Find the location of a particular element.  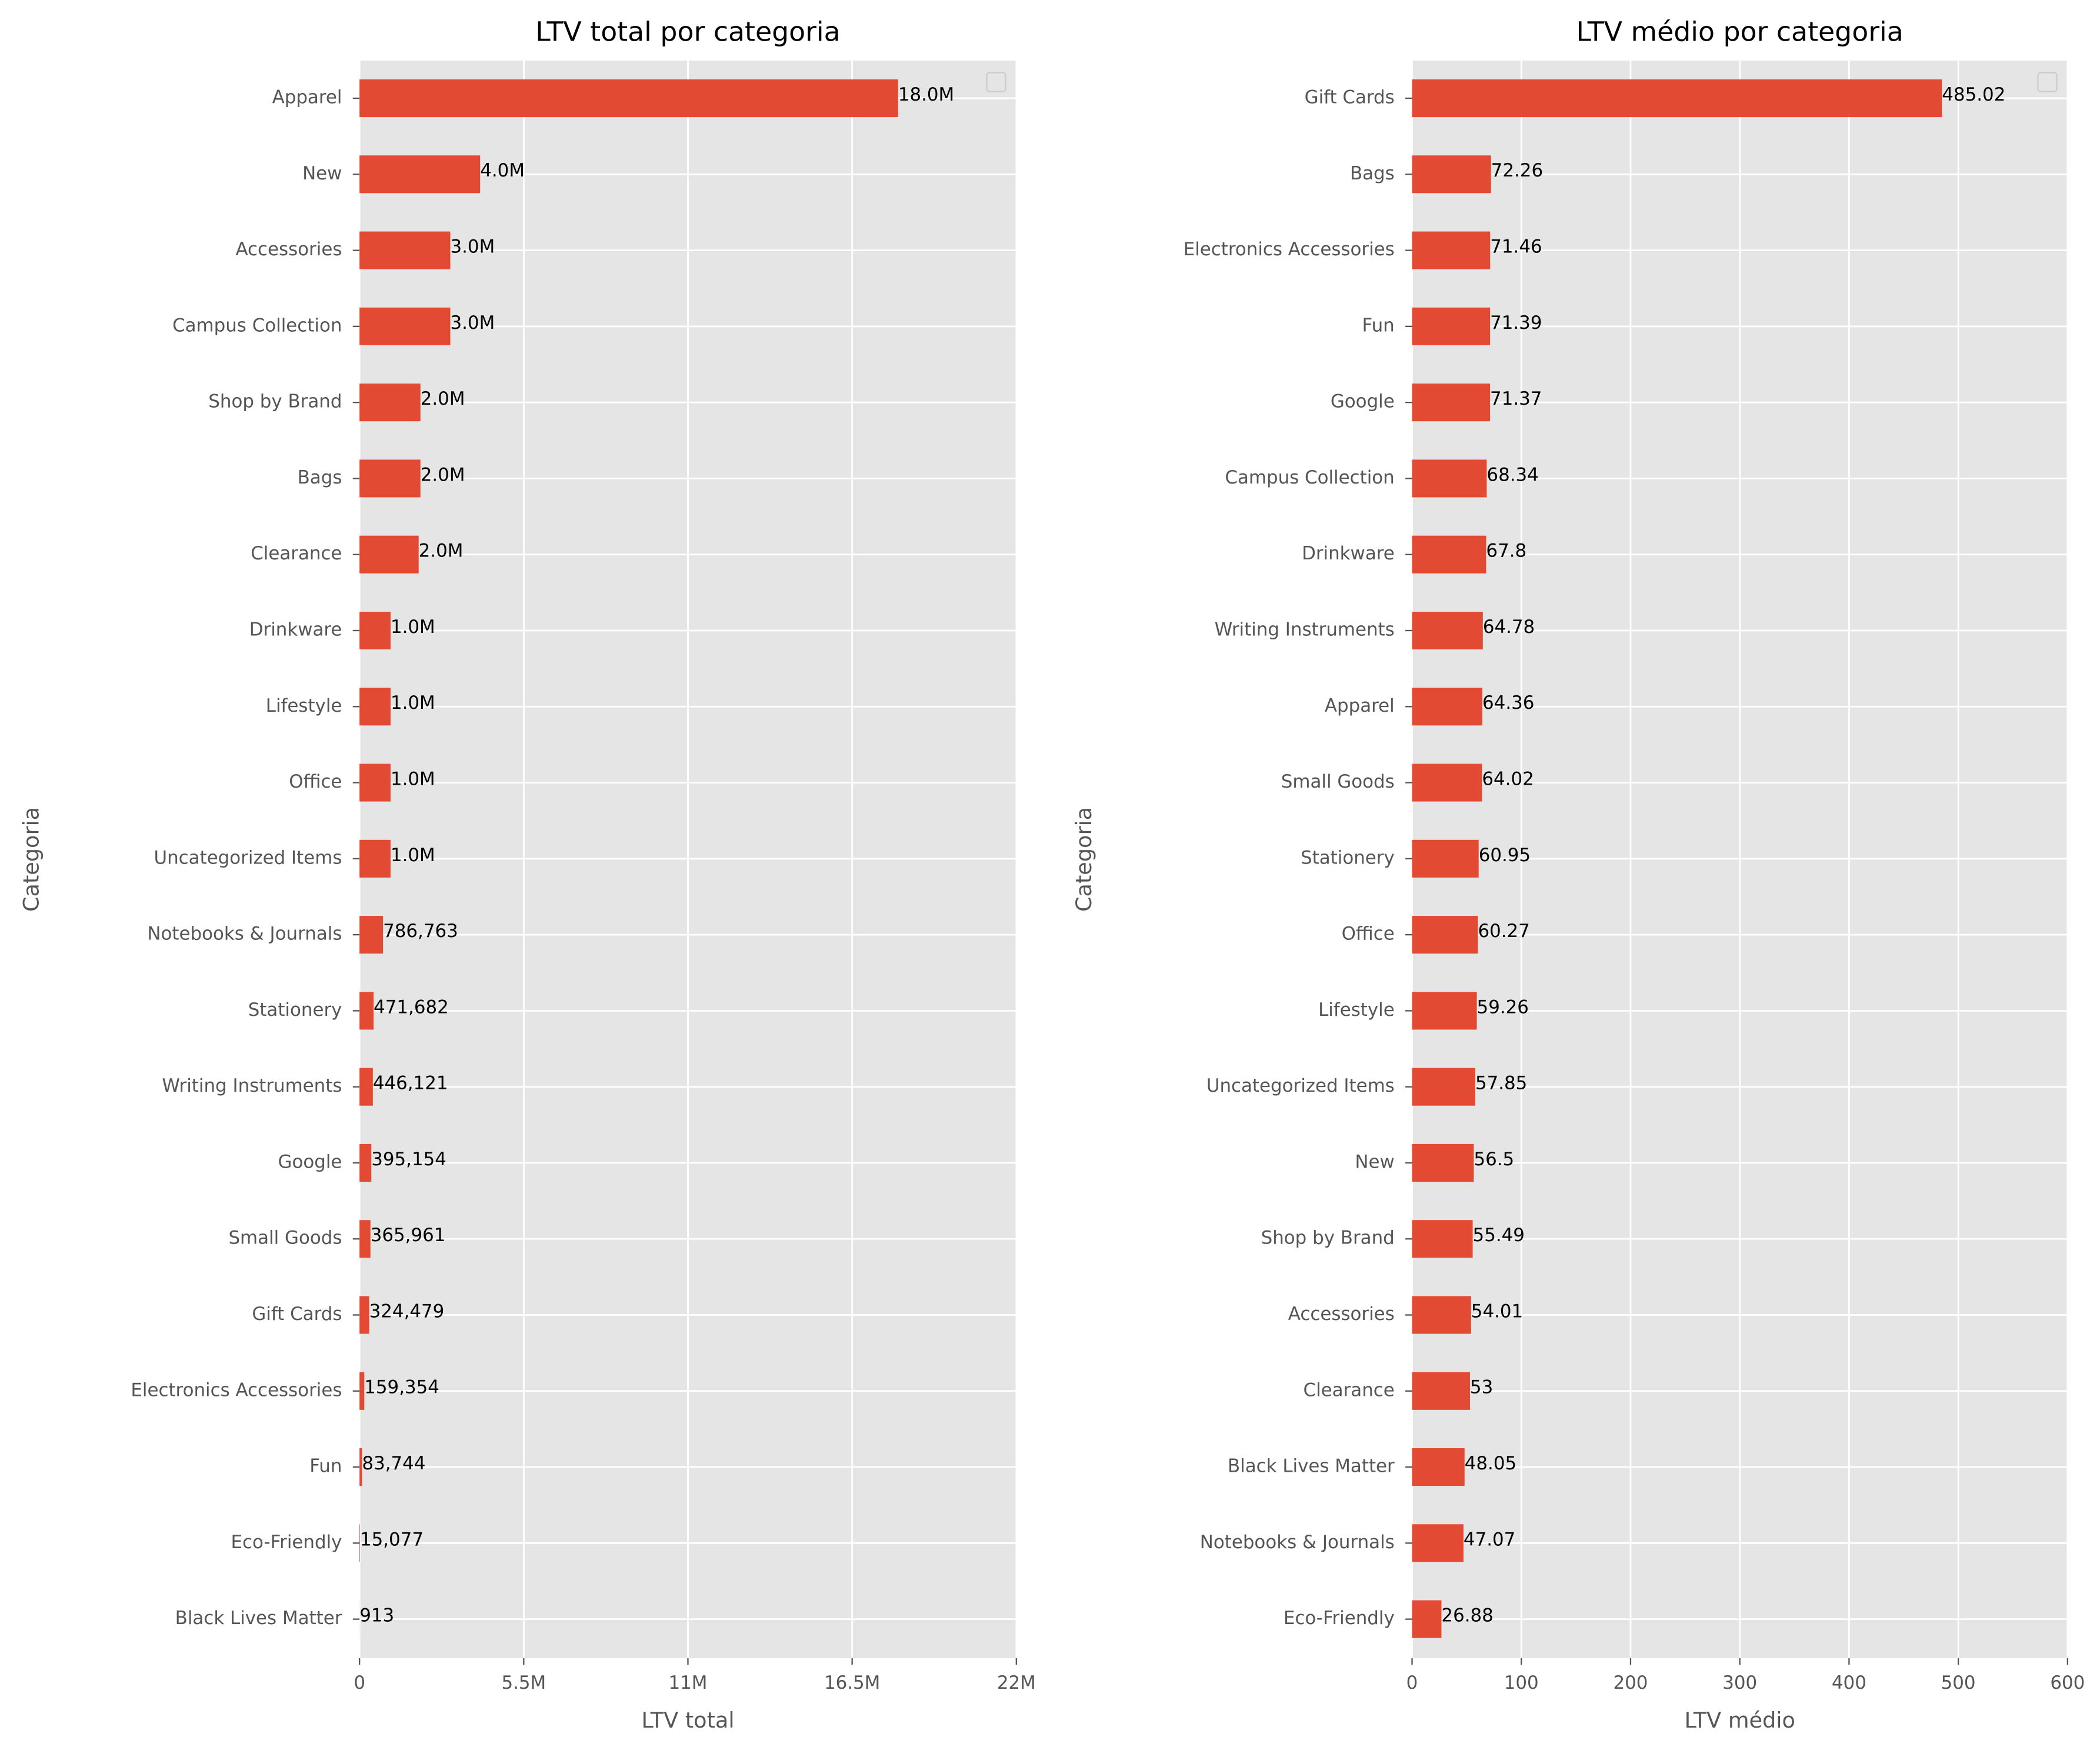

value-label: 159,354 is located at coordinates (401, 1387).